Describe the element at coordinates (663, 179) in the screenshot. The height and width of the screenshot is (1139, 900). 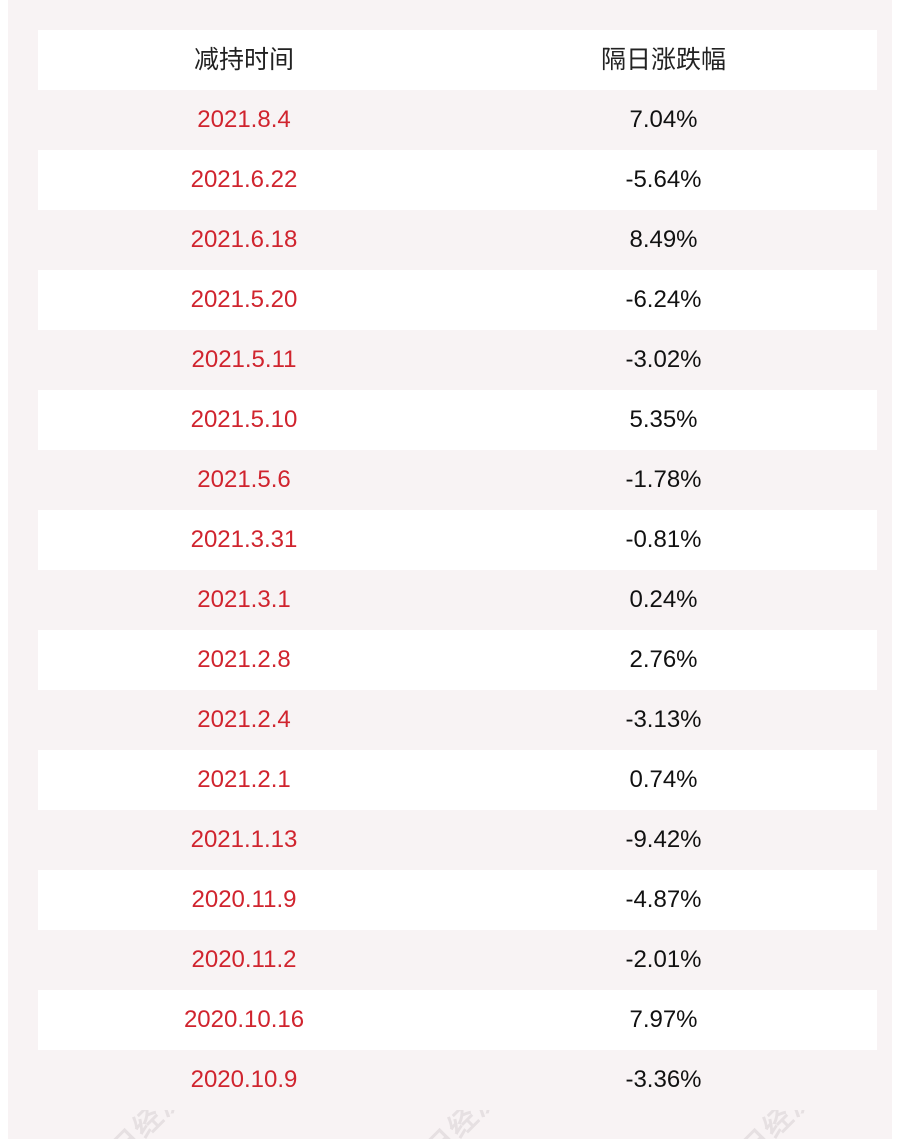
I see `next-day-change-cell: -5.64%` at that location.